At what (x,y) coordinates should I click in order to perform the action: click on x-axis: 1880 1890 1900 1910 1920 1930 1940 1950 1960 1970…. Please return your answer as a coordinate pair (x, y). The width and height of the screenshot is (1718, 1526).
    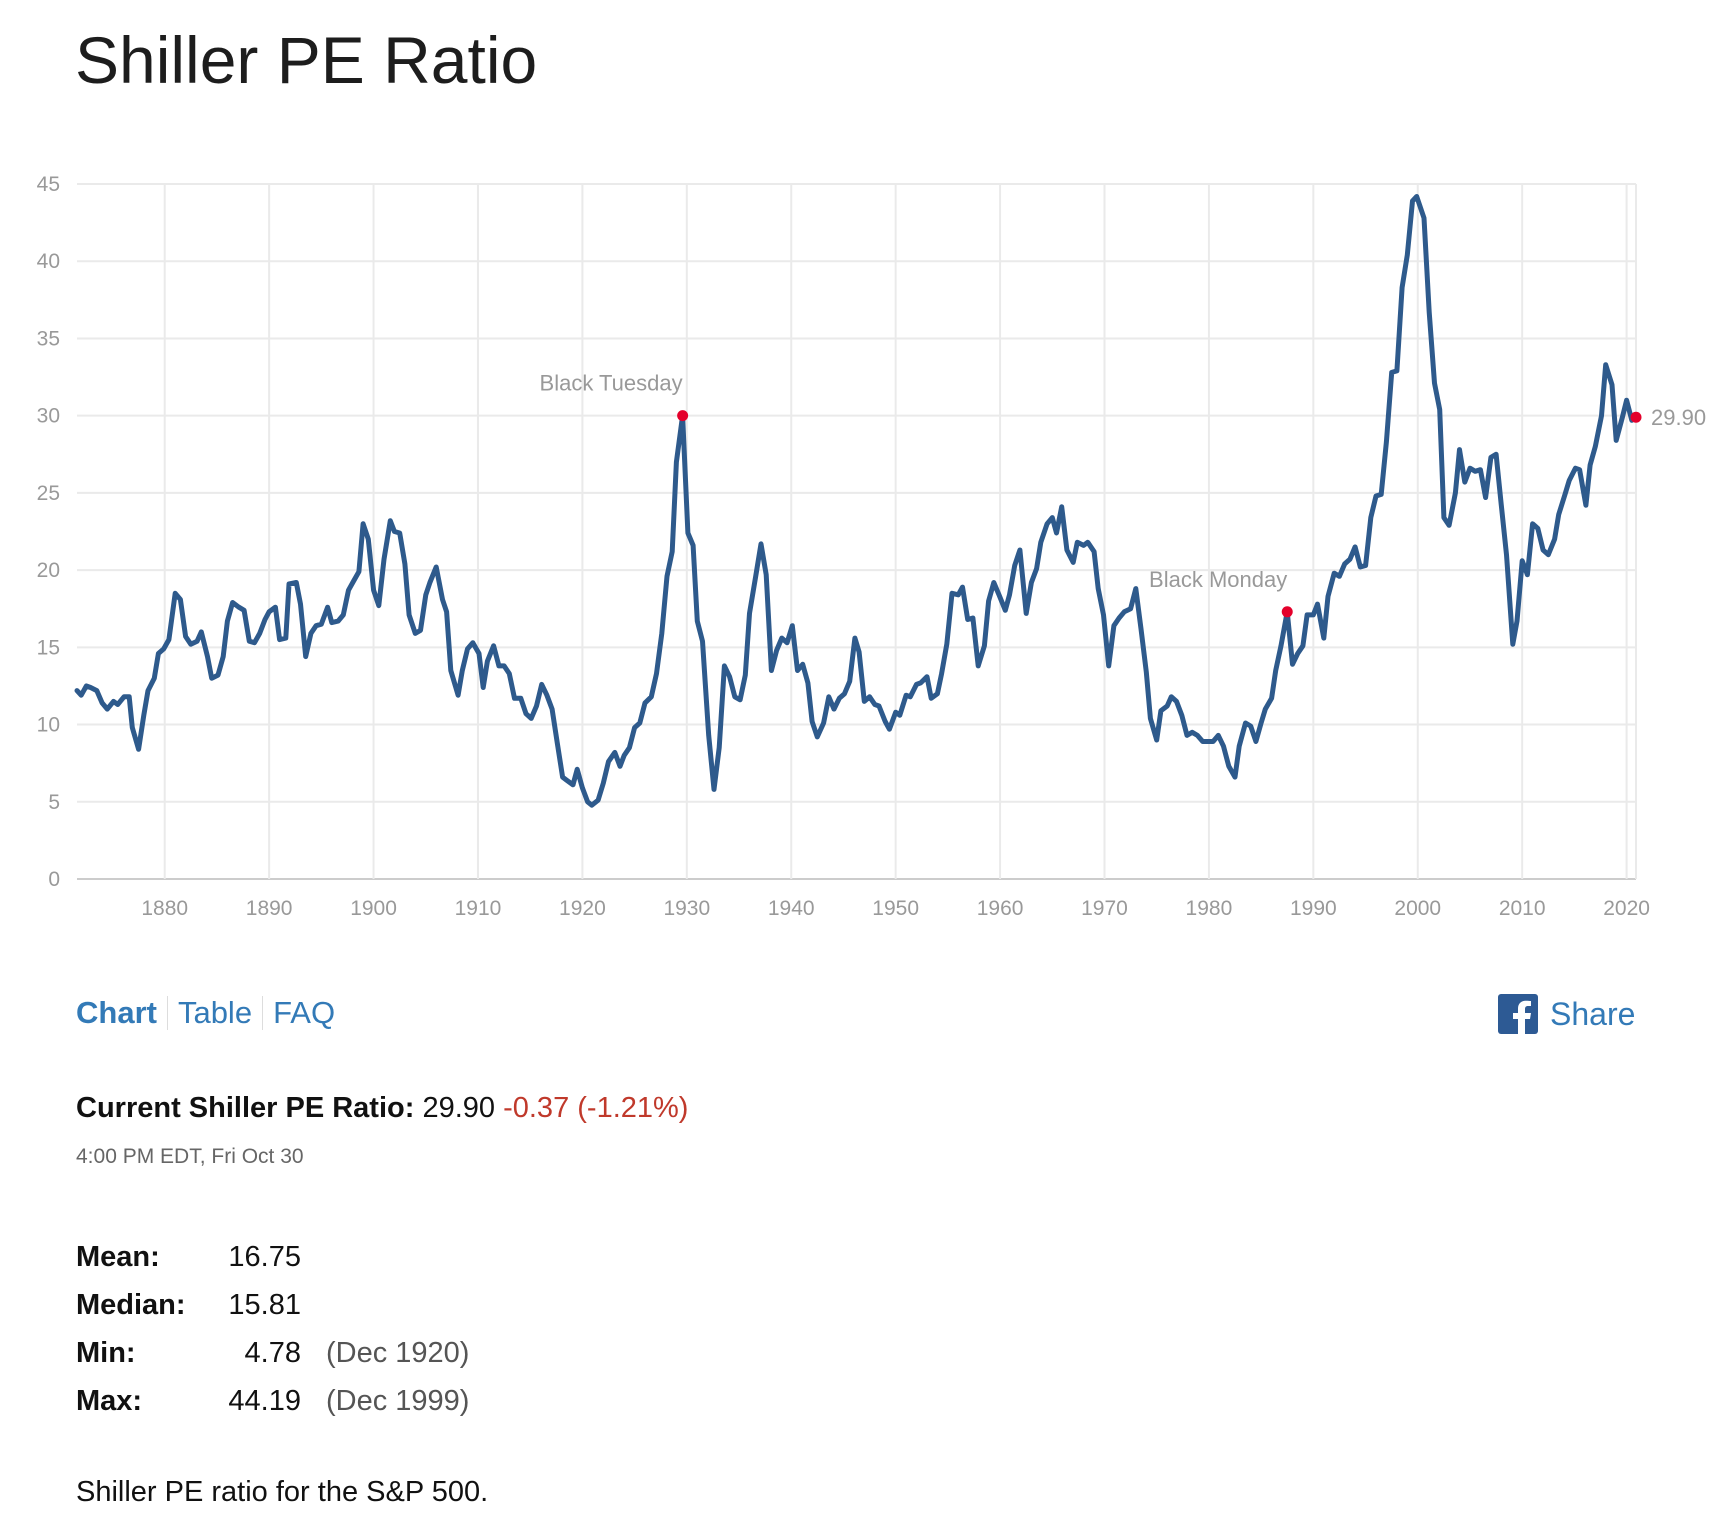
    Looking at the image, I should click on (895, 908).